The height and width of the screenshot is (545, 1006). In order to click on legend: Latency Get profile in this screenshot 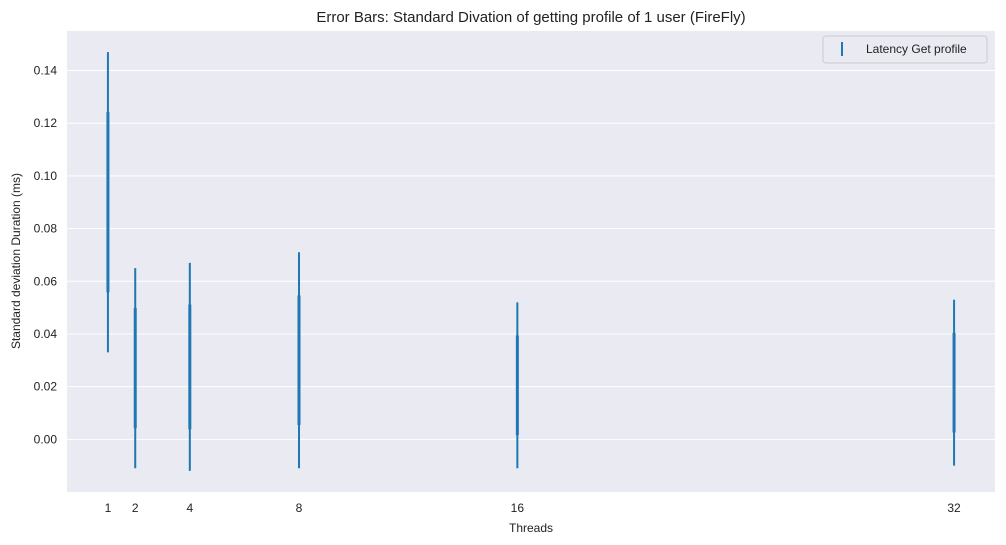, I will do `click(905, 49)`.